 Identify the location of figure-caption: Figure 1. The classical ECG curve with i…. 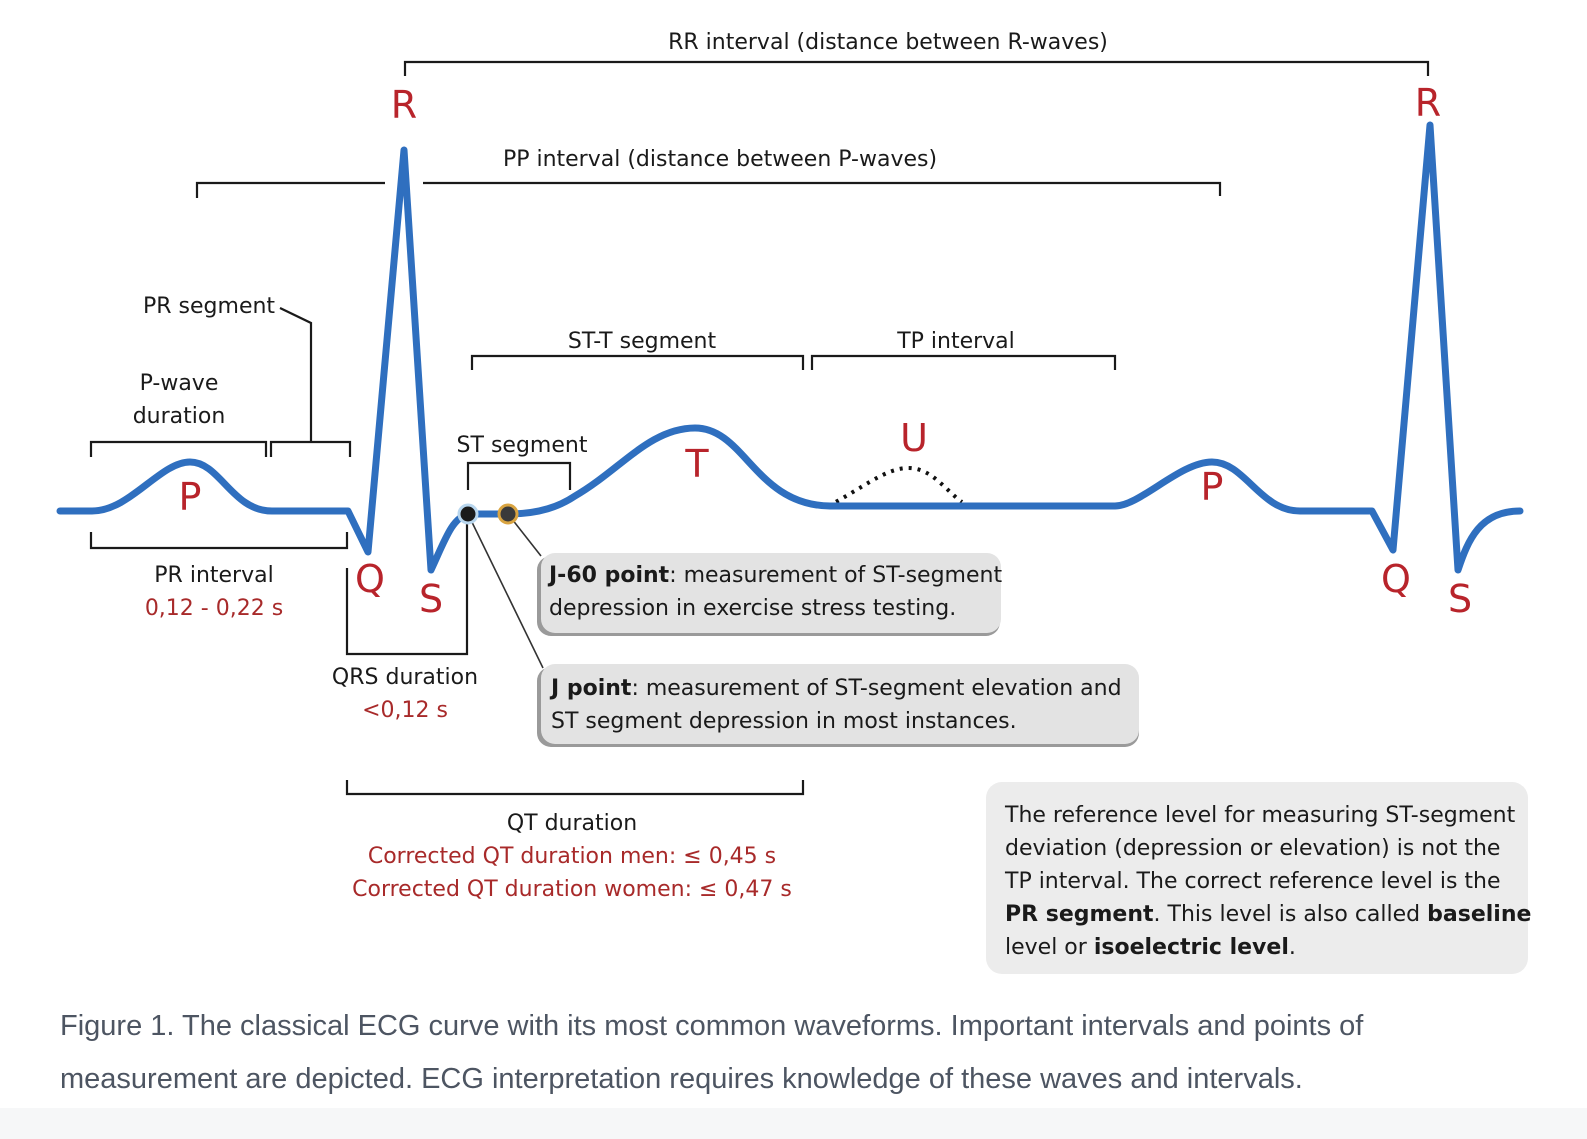
(712, 1052).